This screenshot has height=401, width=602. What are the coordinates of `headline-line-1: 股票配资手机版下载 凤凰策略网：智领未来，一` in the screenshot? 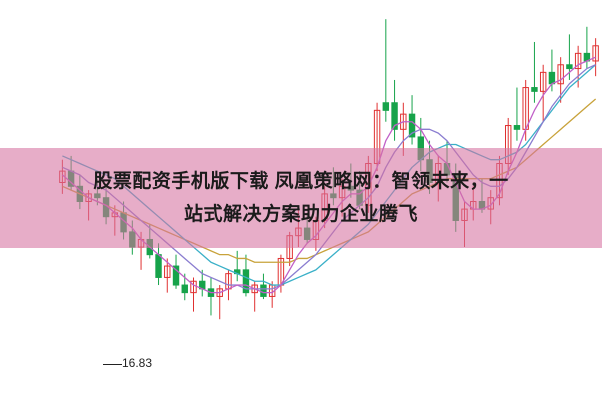 It's located at (301, 181).